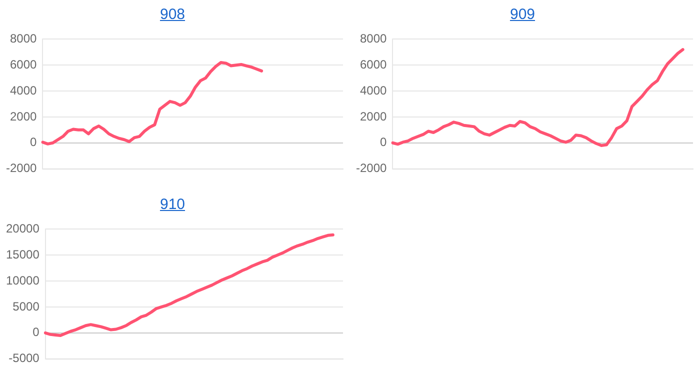 This screenshot has height=372, width=700. What do you see at coordinates (24, 358) in the screenshot?
I see `y-tick-label: -5000` at bounding box center [24, 358].